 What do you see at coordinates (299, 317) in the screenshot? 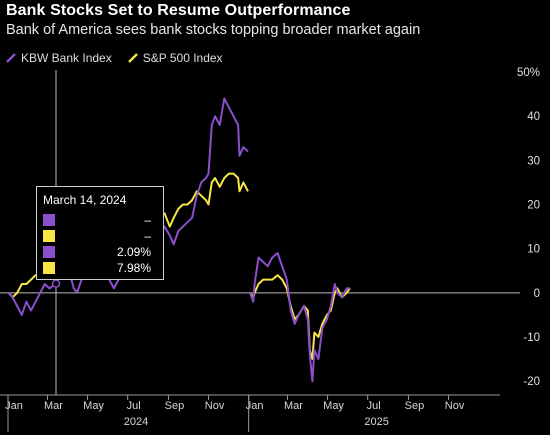
I see `kbw-series-line` at bounding box center [299, 317].